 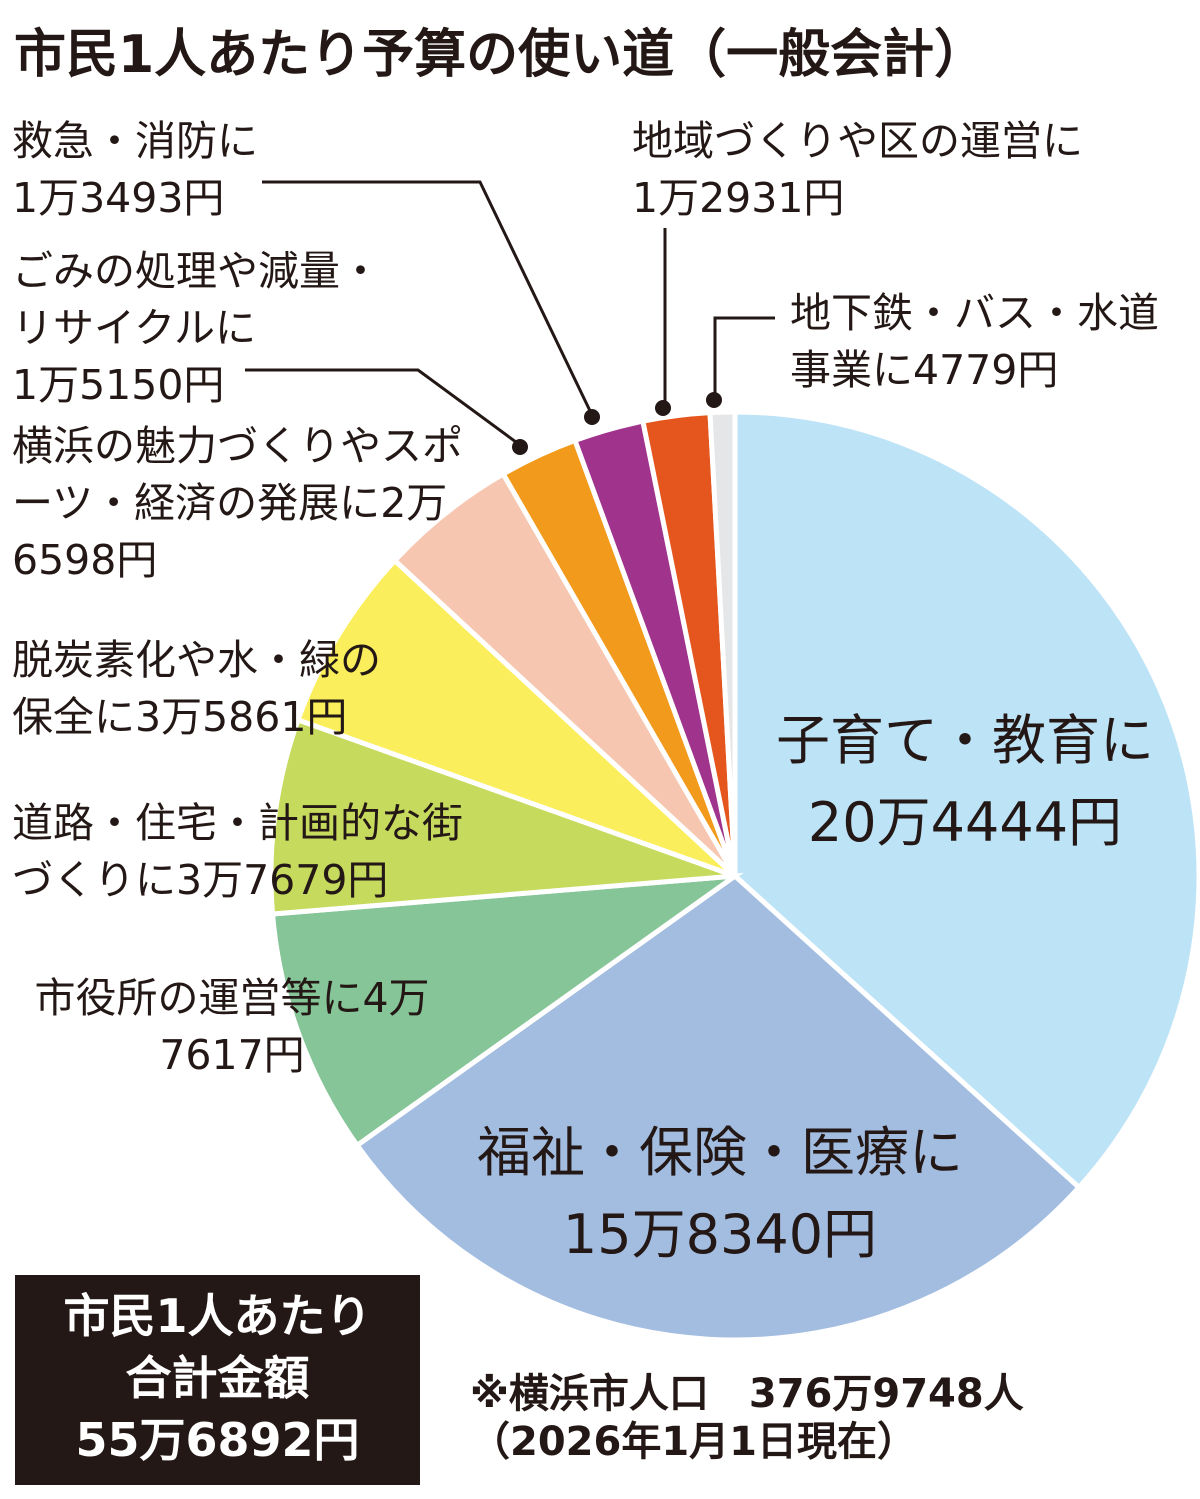 I want to click on slice-label: 横浜の魅力づくりやスポーツ・経済の発展に2万6598円, so click(x=254, y=503).